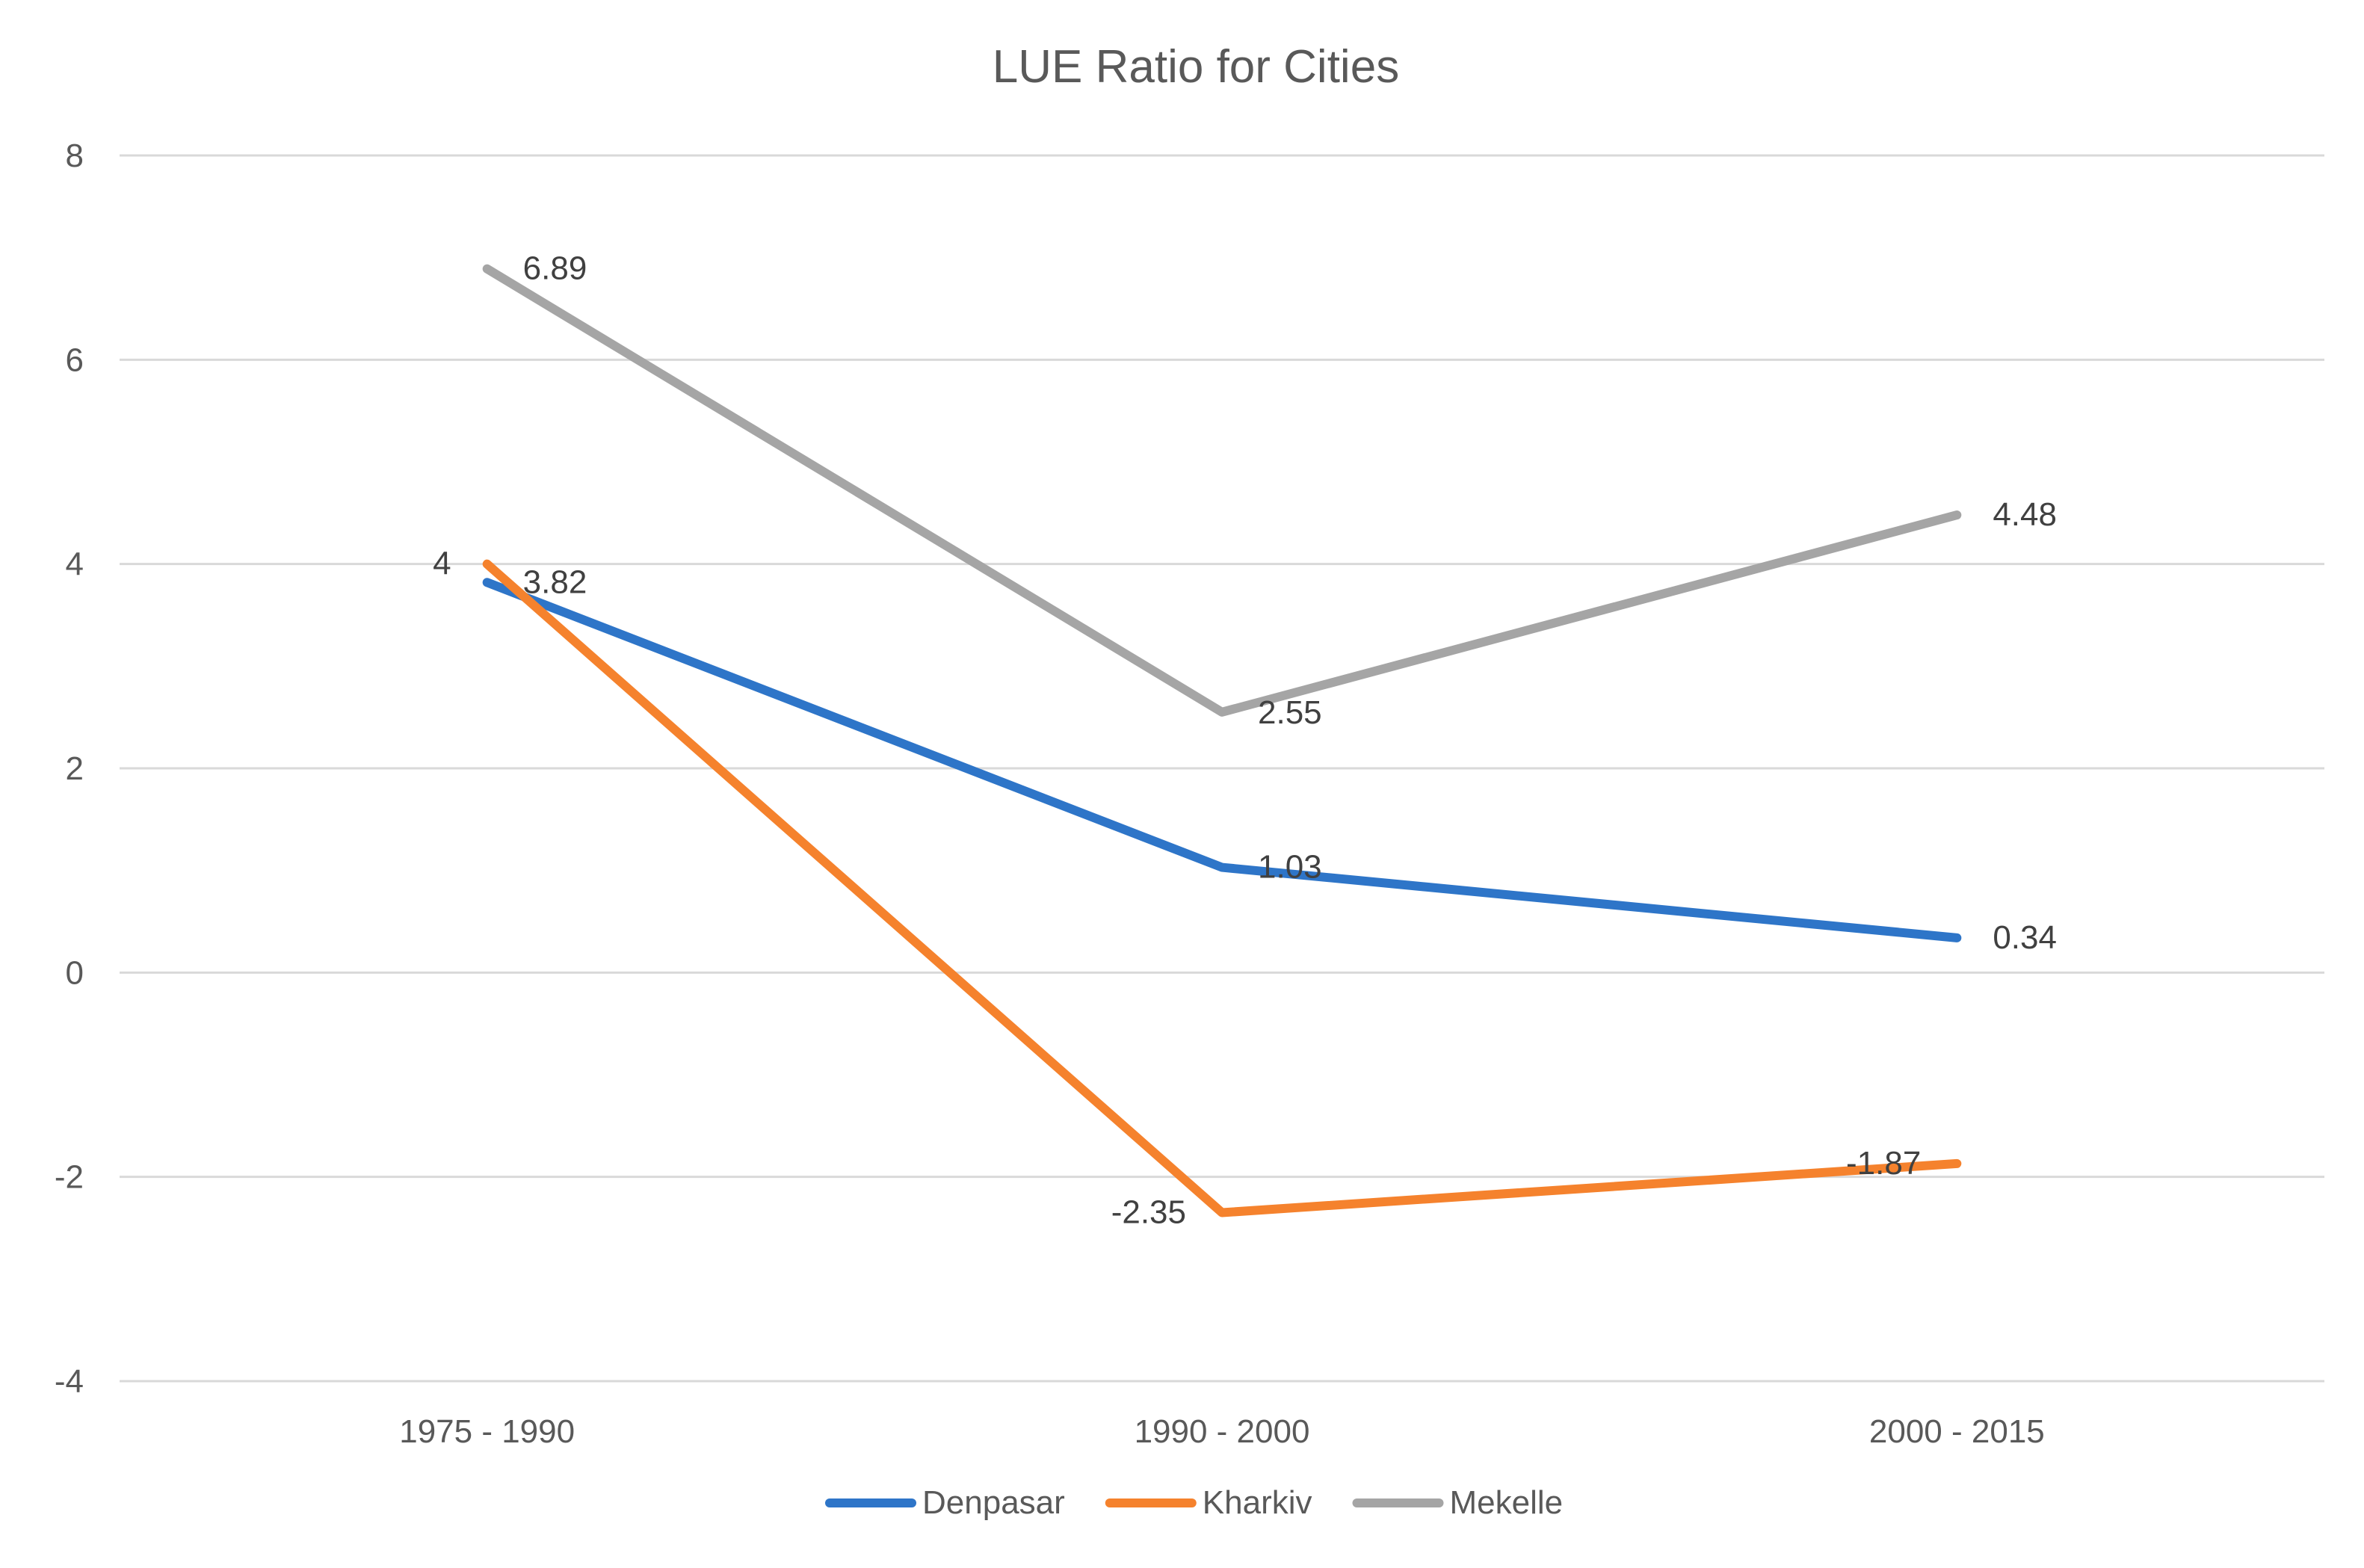  Describe the element at coordinates (1957, 1431) in the screenshot. I see `x-tick-label-2000-2015: 2000 - 2015` at that location.